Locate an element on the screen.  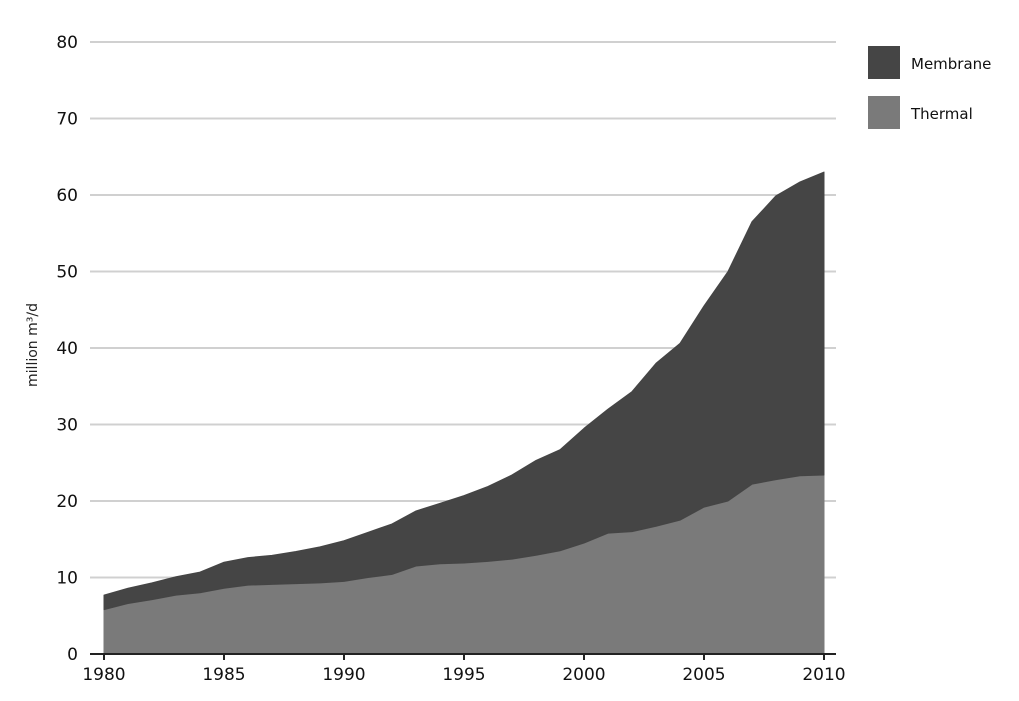
legend-item-membrane: Membrane is located at coordinates (929, 62).